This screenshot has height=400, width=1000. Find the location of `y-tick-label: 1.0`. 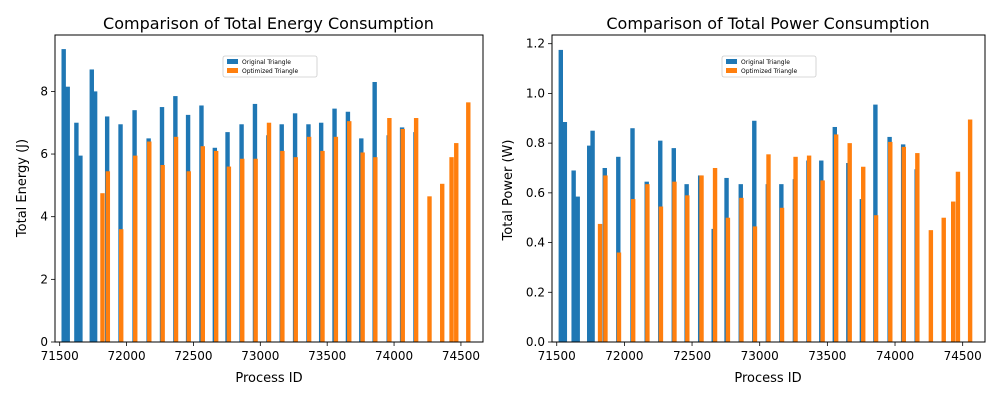

y-tick-label: 1.0 is located at coordinates (535, 93).